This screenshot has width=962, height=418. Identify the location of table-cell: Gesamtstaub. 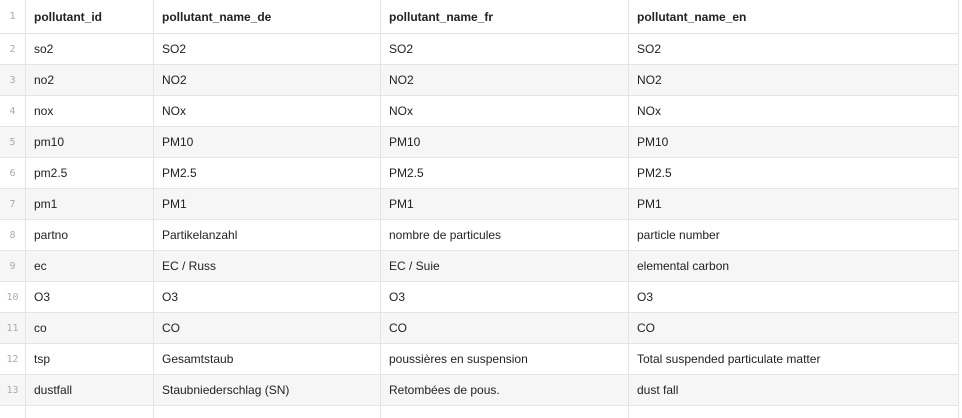
(266, 359).